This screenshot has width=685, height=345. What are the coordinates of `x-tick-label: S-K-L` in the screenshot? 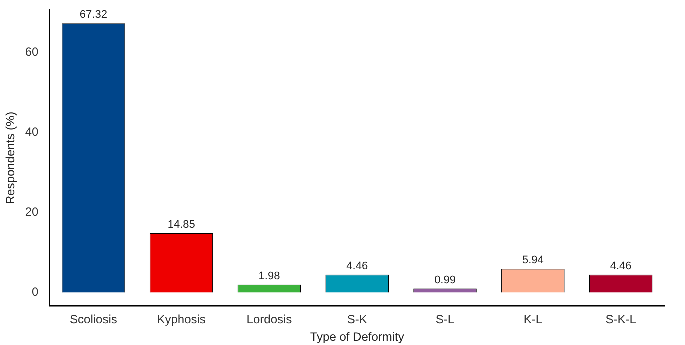 It's located at (621, 319).